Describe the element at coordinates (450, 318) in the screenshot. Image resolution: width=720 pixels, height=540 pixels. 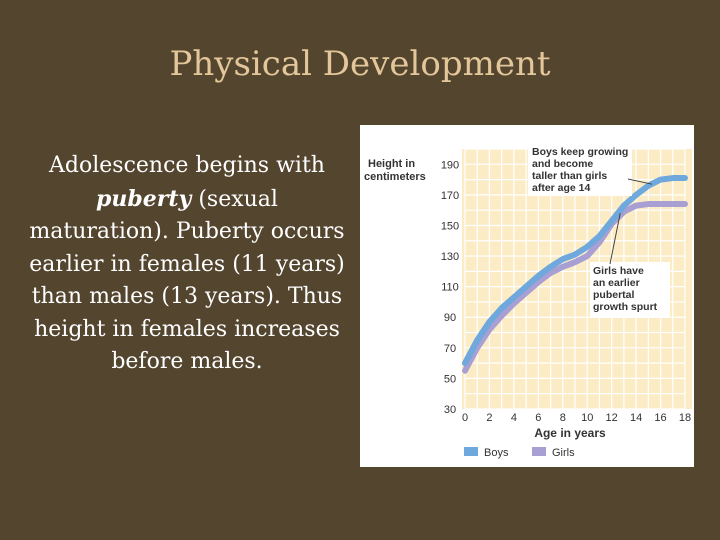
I see `y-tick-label: 90` at that location.